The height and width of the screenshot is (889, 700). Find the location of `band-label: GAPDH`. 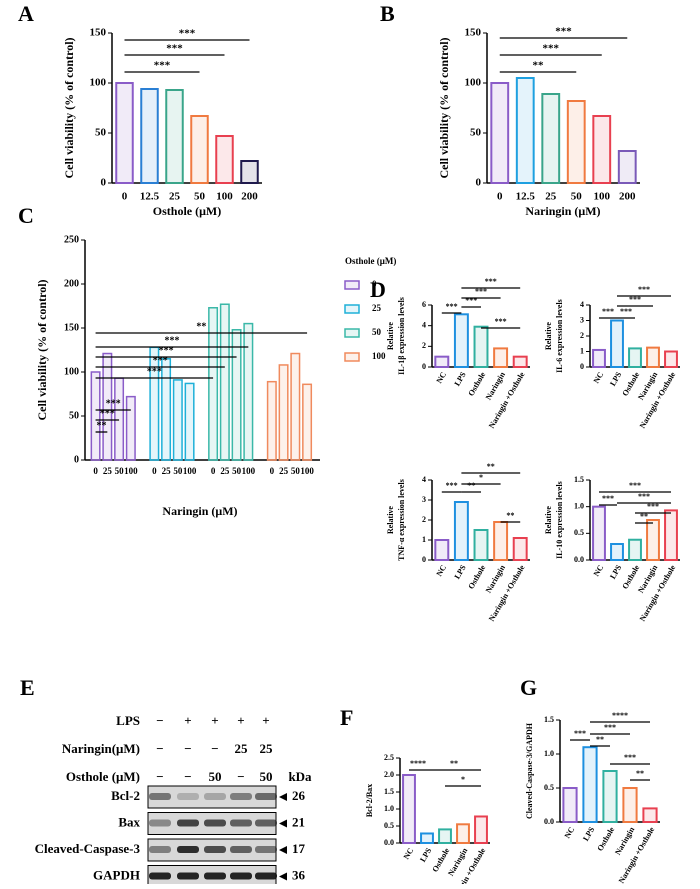

band-label: GAPDH is located at coordinates (116, 874).